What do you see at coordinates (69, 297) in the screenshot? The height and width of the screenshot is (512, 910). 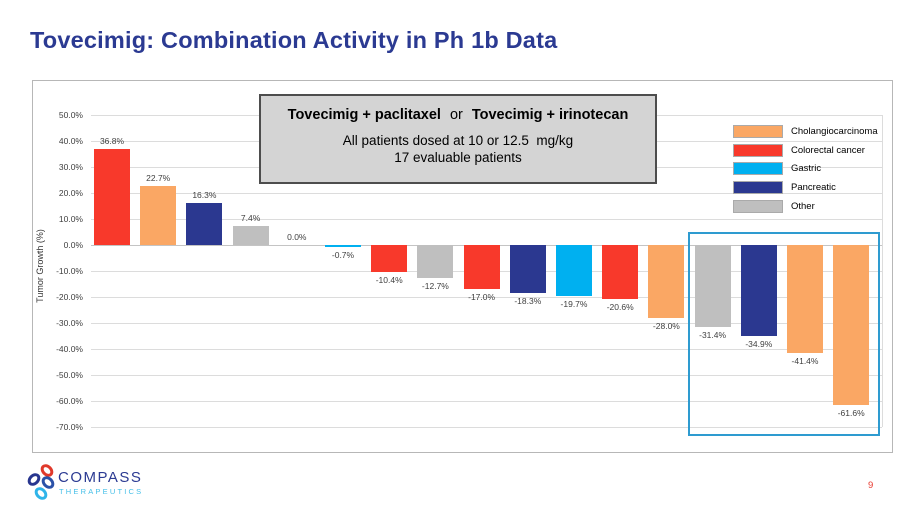 I see `y-tick-label: -20.0%` at bounding box center [69, 297].